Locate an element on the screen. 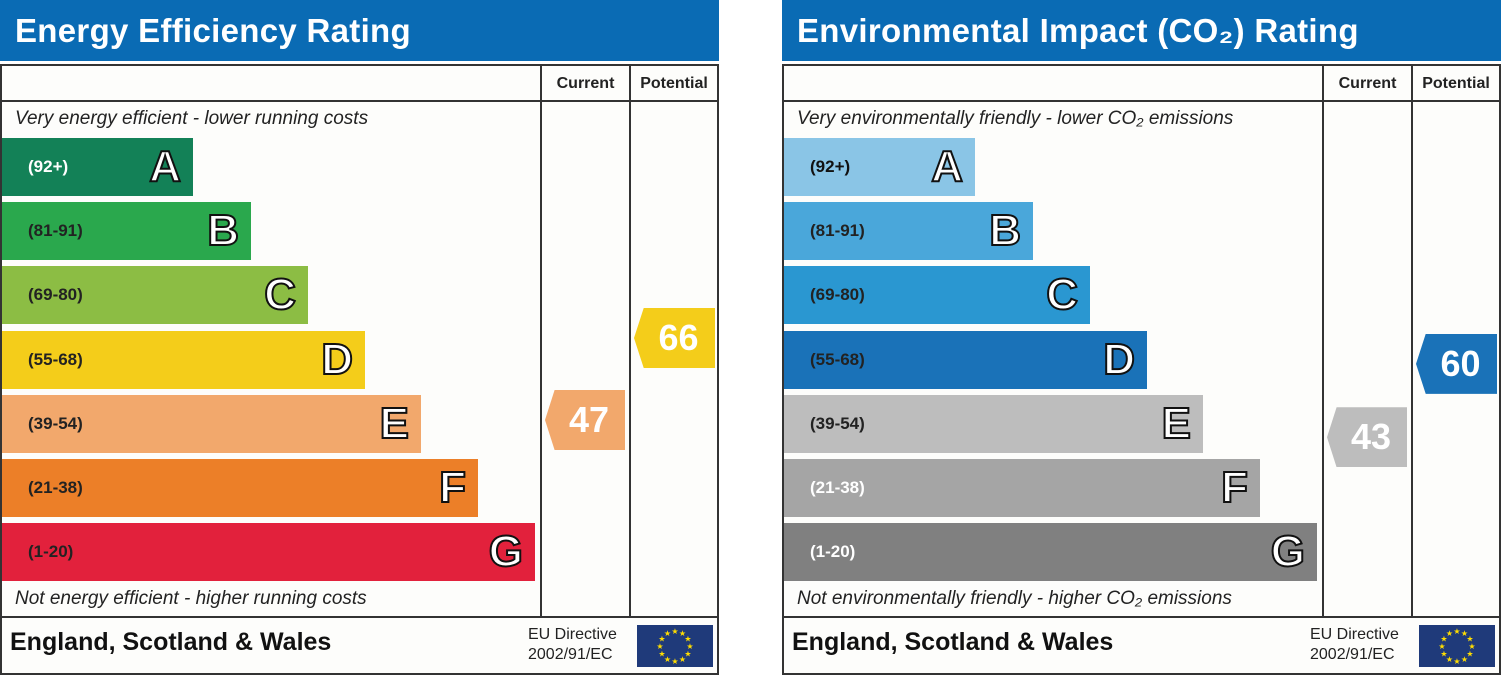  current-rating-arrow: 47 is located at coordinates (585, 420).